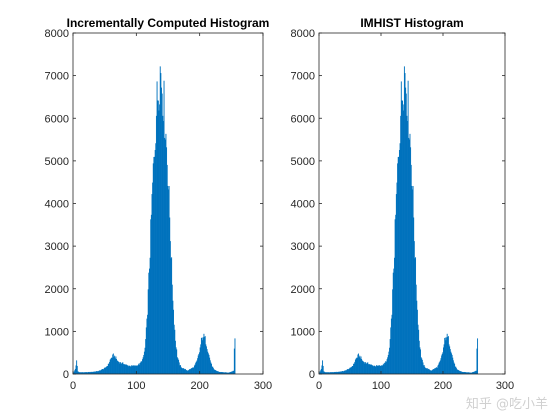 This screenshot has height=420, width=560. I want to click on y-tick-label: 6000, so click(303, 119).